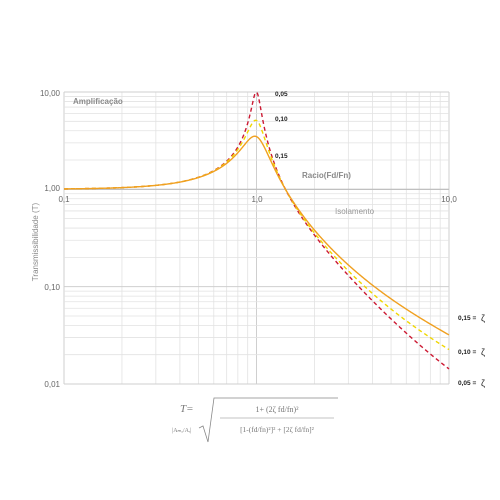  I want to click on y-tick-label-0-01: 0,01, so click(52, 384).